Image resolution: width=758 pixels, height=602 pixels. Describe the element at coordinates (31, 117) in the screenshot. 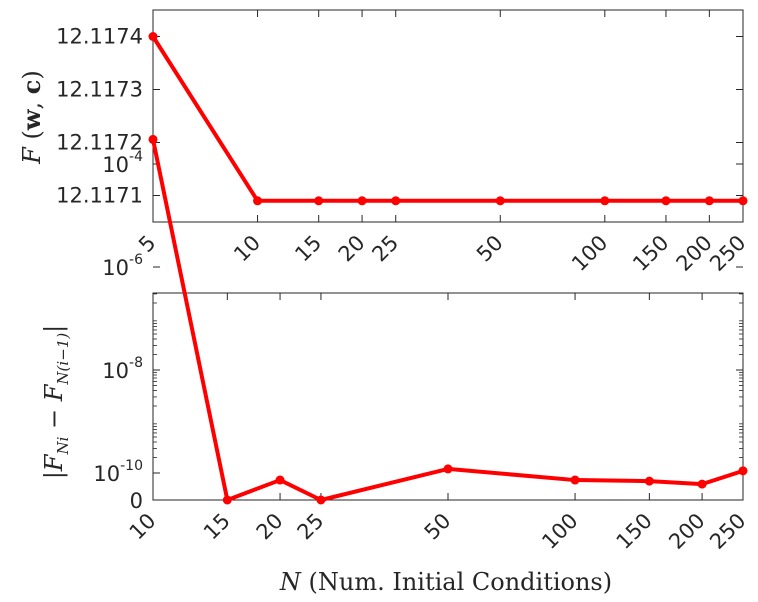

I see `top-y-axis-label: F (w, c)` at that location.